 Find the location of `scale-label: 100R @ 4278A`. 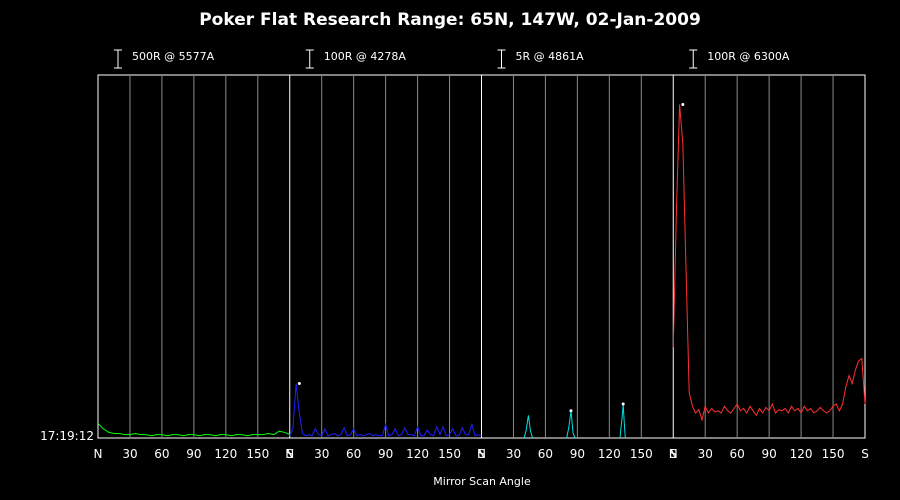

scale-label: 100R @ 4278A is located at coordinates (365, 56).